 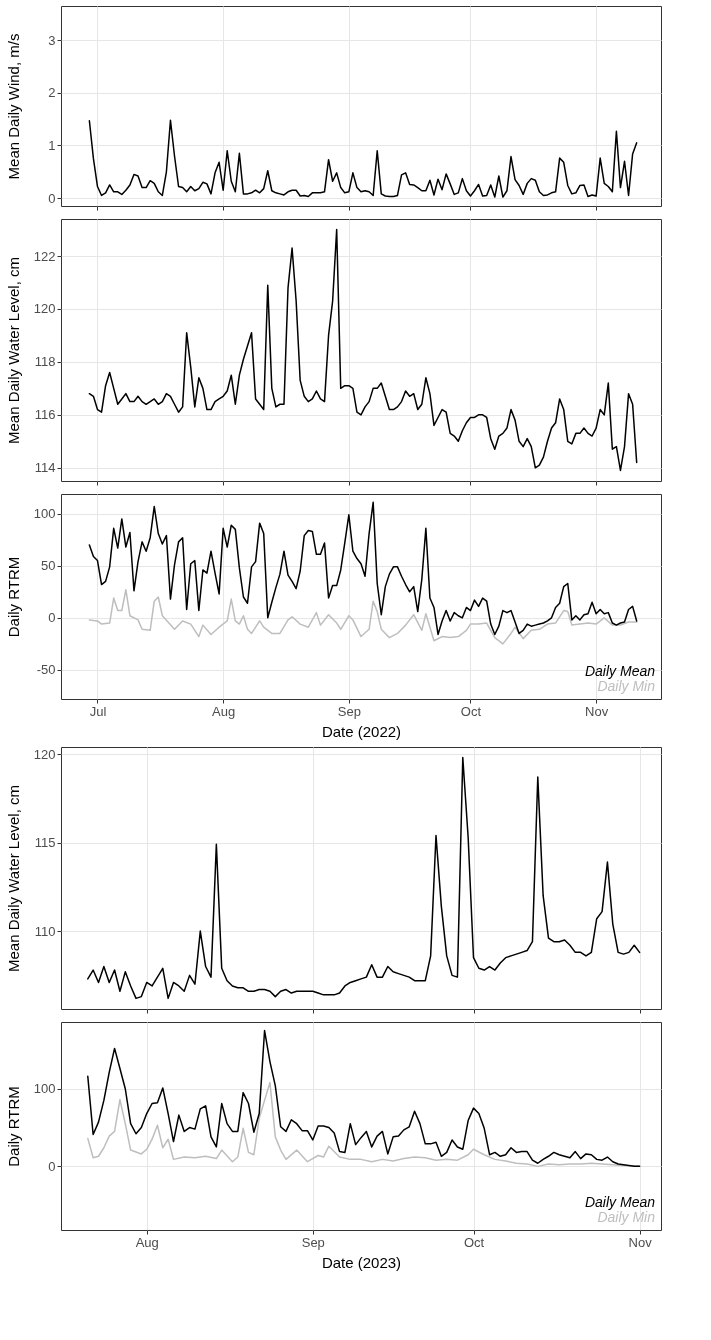 I want to click on y-tick-label: 2, so click(x=52, y=93).